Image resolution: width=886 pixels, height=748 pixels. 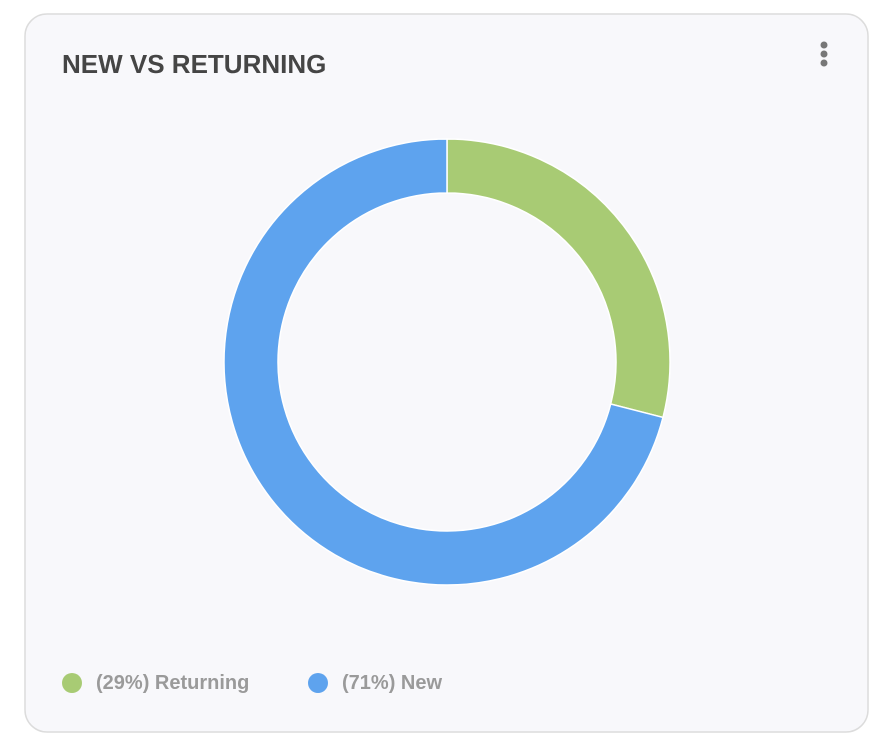 I want to click on chart-title: NEW VS RETURNING, so click(x=194, y=64).